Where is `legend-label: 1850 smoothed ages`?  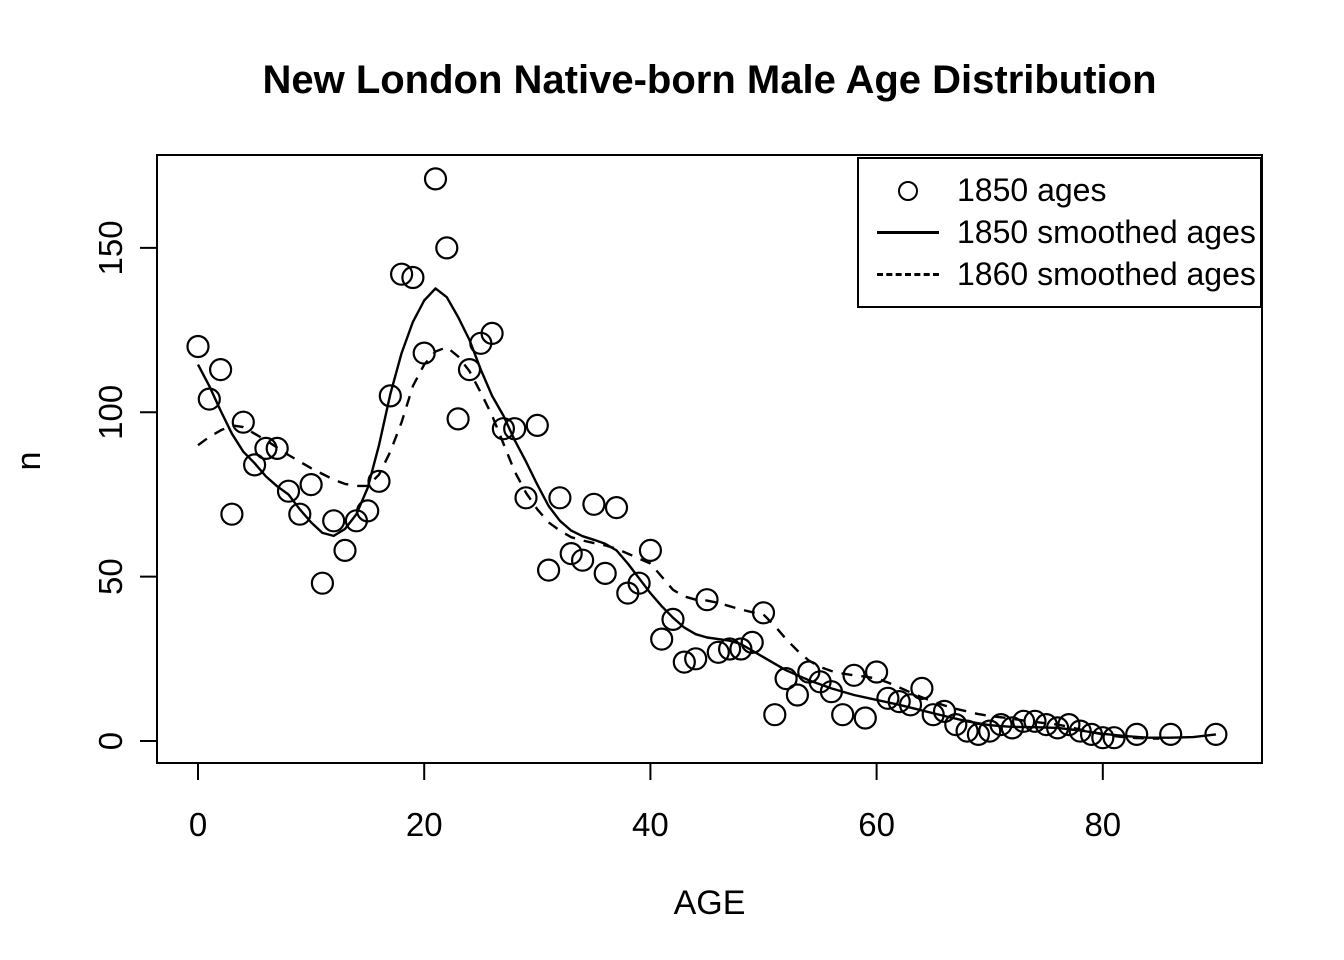 legend-label: 1850 smoothed ages is located at coordinates (1106, 232).